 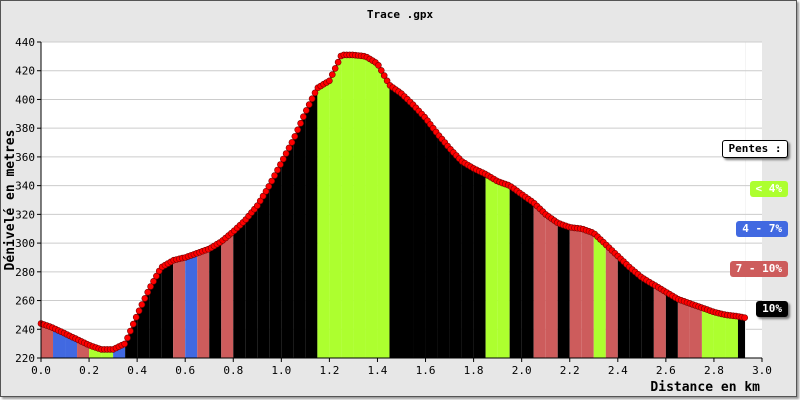 I want to click on y-tick-label: 280, so click(x=25, y=272).